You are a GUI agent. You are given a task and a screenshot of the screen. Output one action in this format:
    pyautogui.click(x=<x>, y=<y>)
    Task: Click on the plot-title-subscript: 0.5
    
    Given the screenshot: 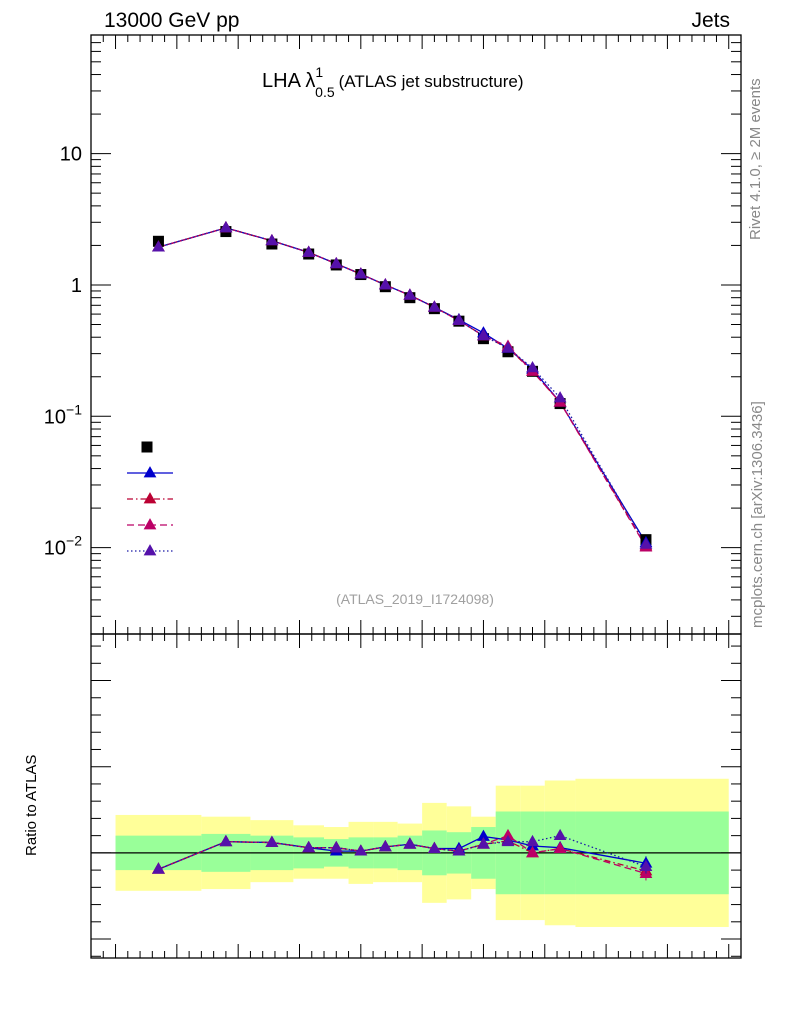 What is the action you would take?
    pyautogui.click(x=325, y=92)
    